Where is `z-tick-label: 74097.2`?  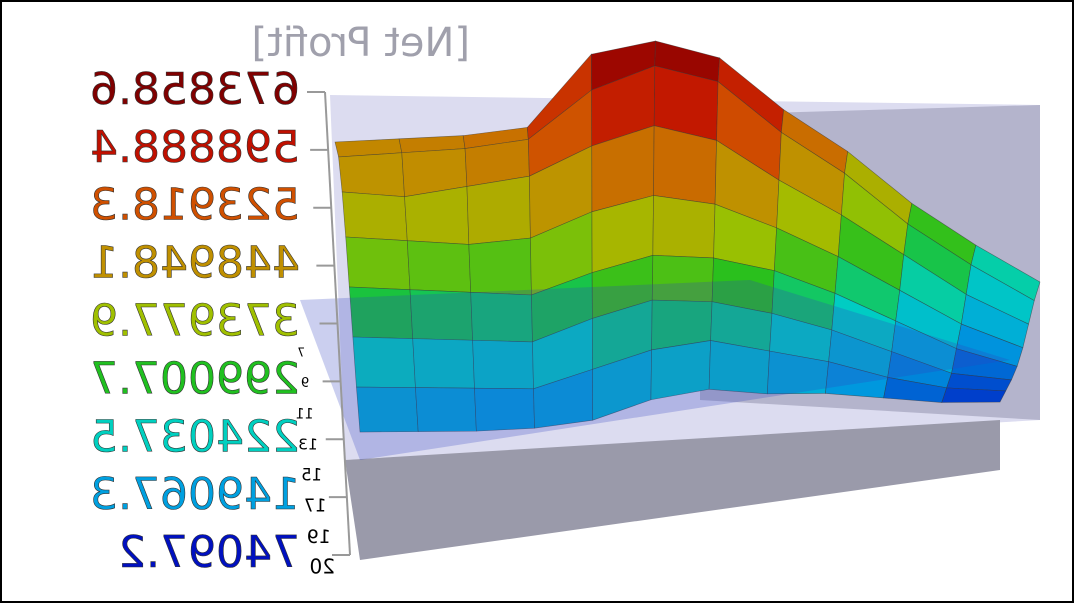 z-tick-label: 74097.2 is located at coordinates (209, 552).